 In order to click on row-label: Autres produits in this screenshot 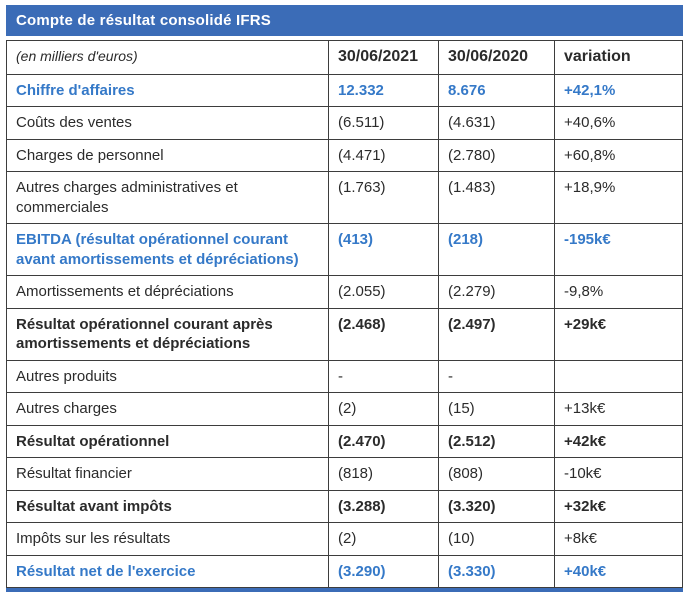, I will do `click(167, 376)`.